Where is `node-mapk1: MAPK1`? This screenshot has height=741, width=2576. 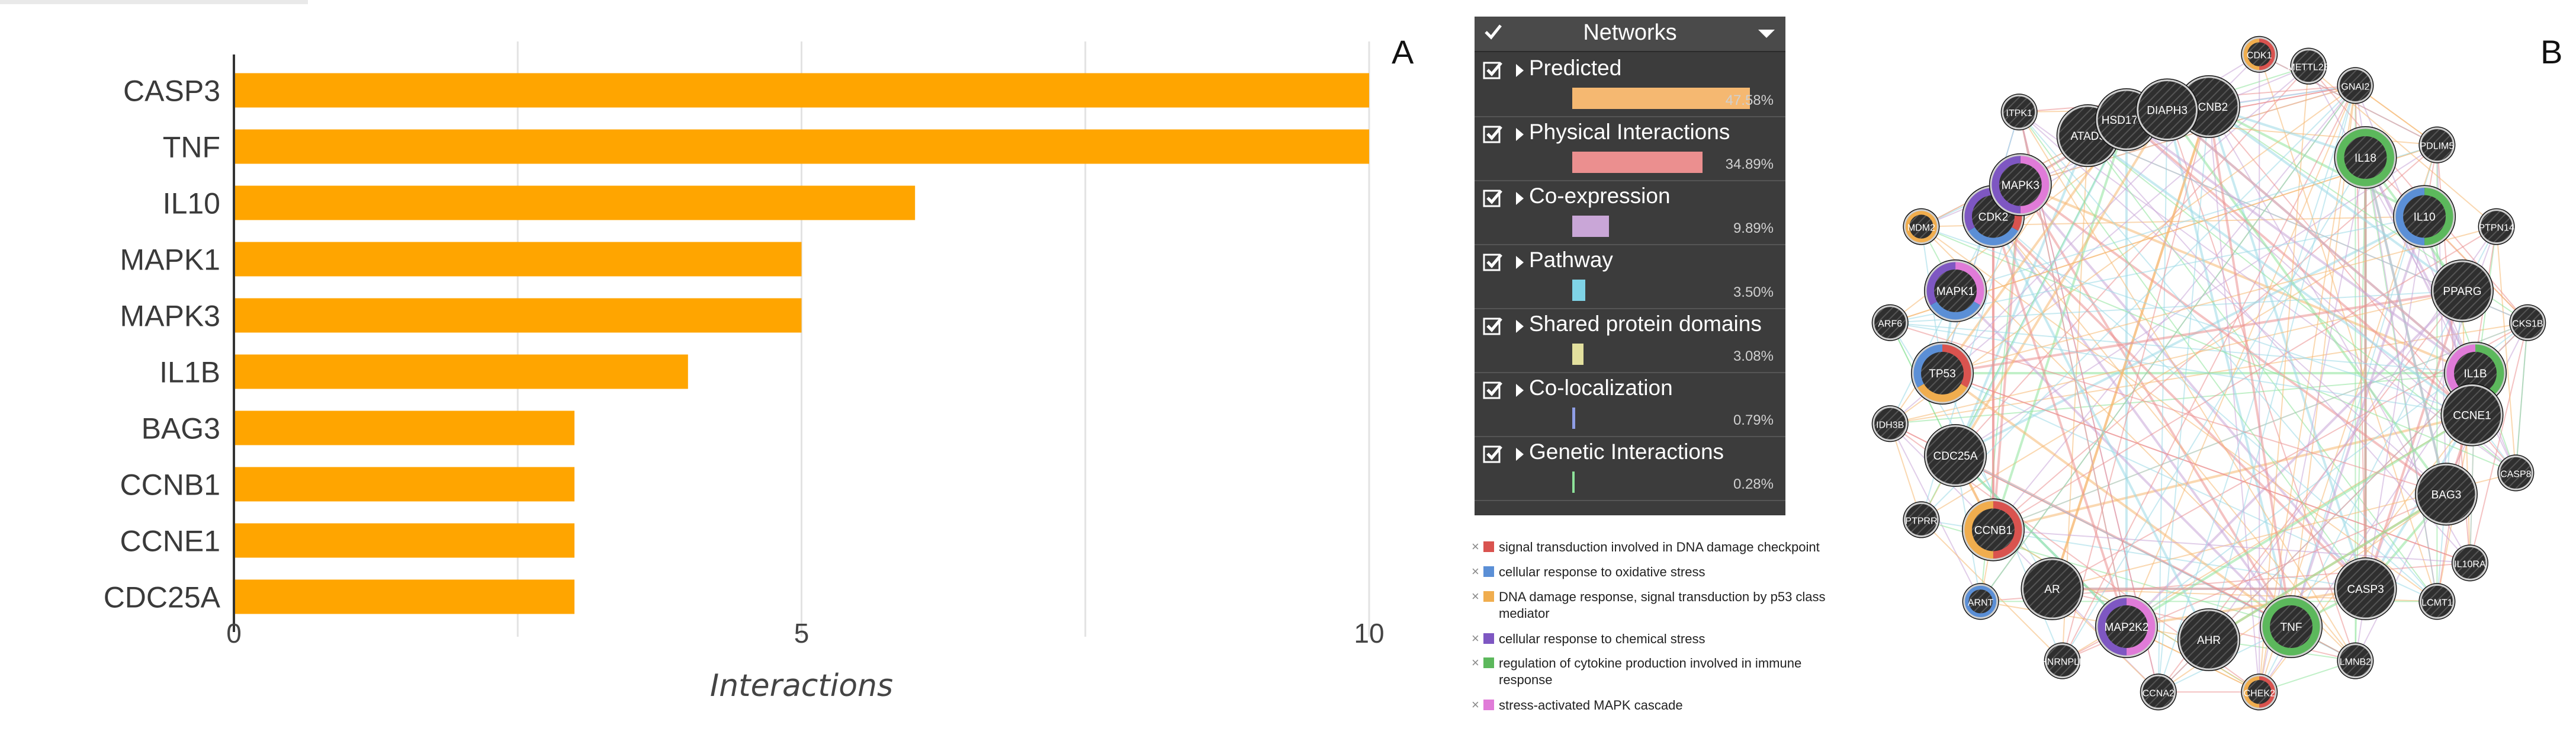
node-mapk1: MAPK1 is located at coordinates (1955, 290).